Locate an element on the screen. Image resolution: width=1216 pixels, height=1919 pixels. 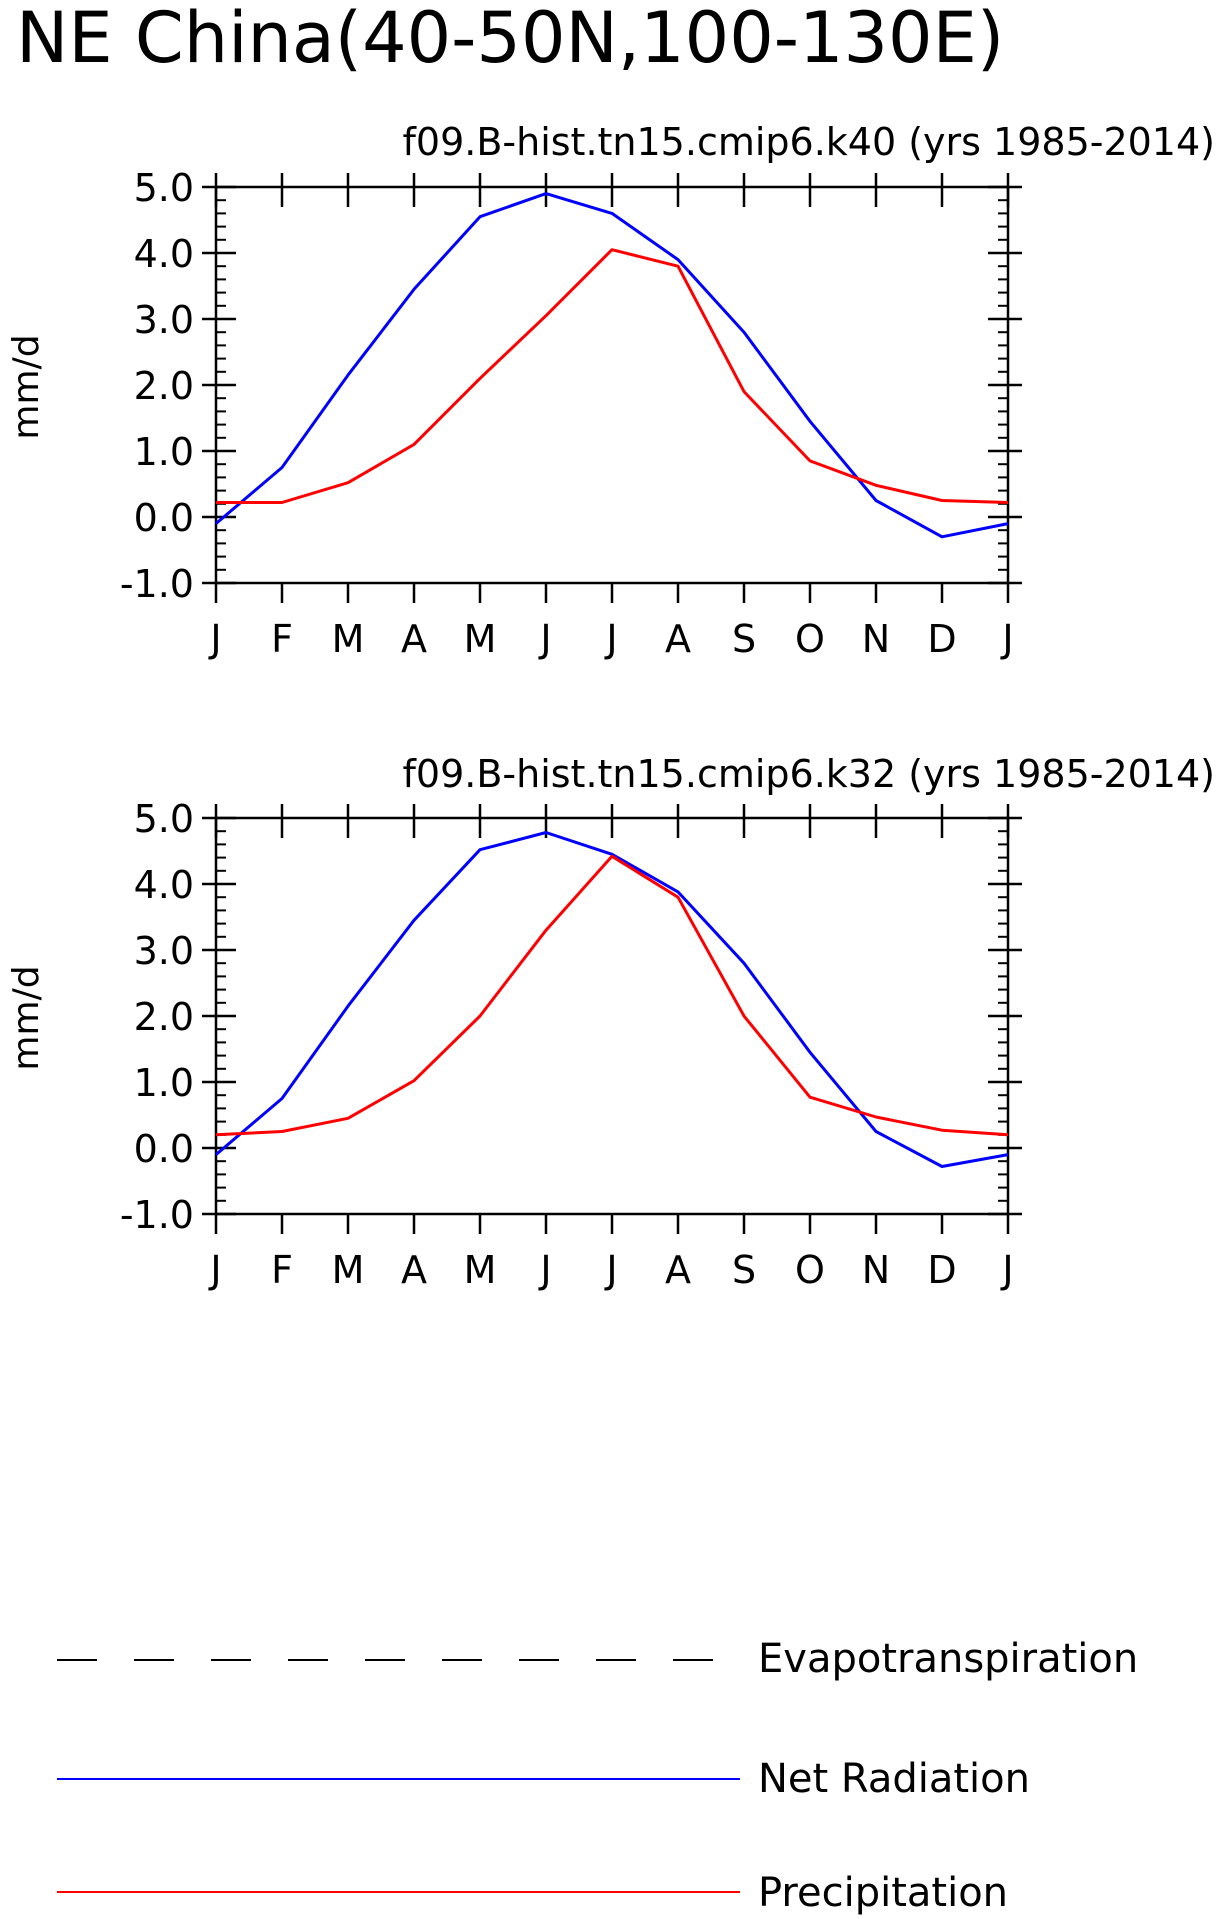
y-axis-label-k40: mm/d is located at coordinates (26, 386).